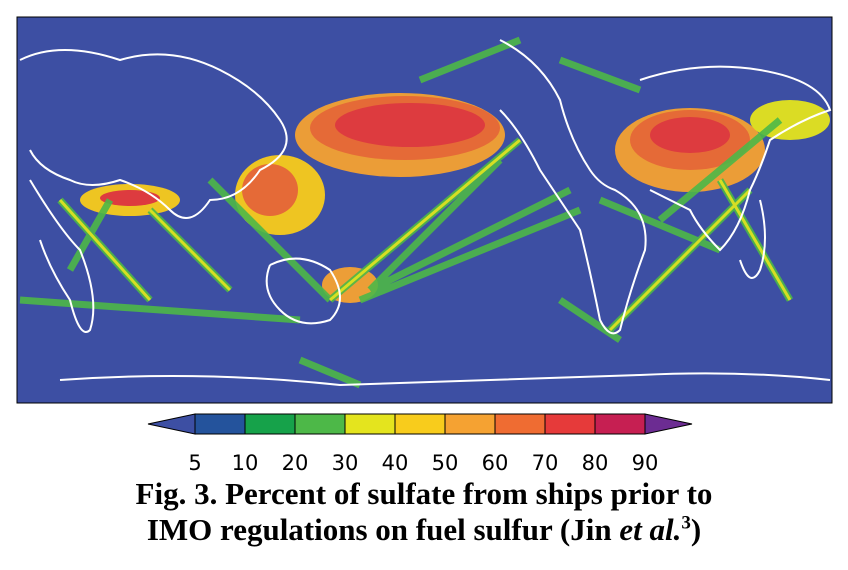  What do you see at coordinates (295, 463) in the screenshot?
I see `colorbar-tick-label: 20` at bounding box center [295, 463].